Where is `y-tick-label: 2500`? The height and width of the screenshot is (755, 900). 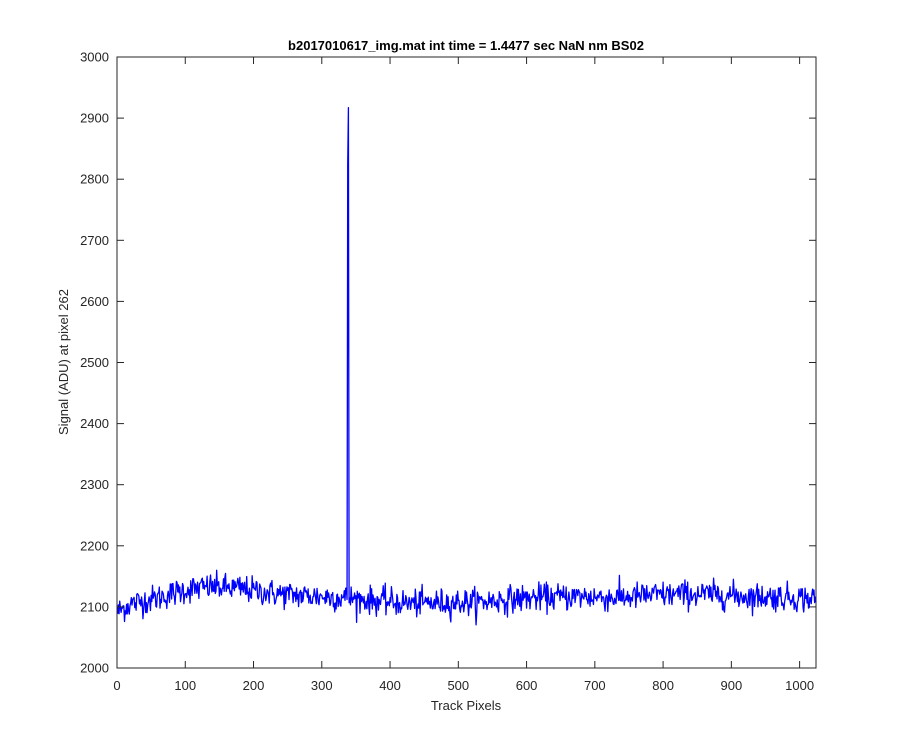 y-tick-label: 2500 is located at coordinates (94, 362).